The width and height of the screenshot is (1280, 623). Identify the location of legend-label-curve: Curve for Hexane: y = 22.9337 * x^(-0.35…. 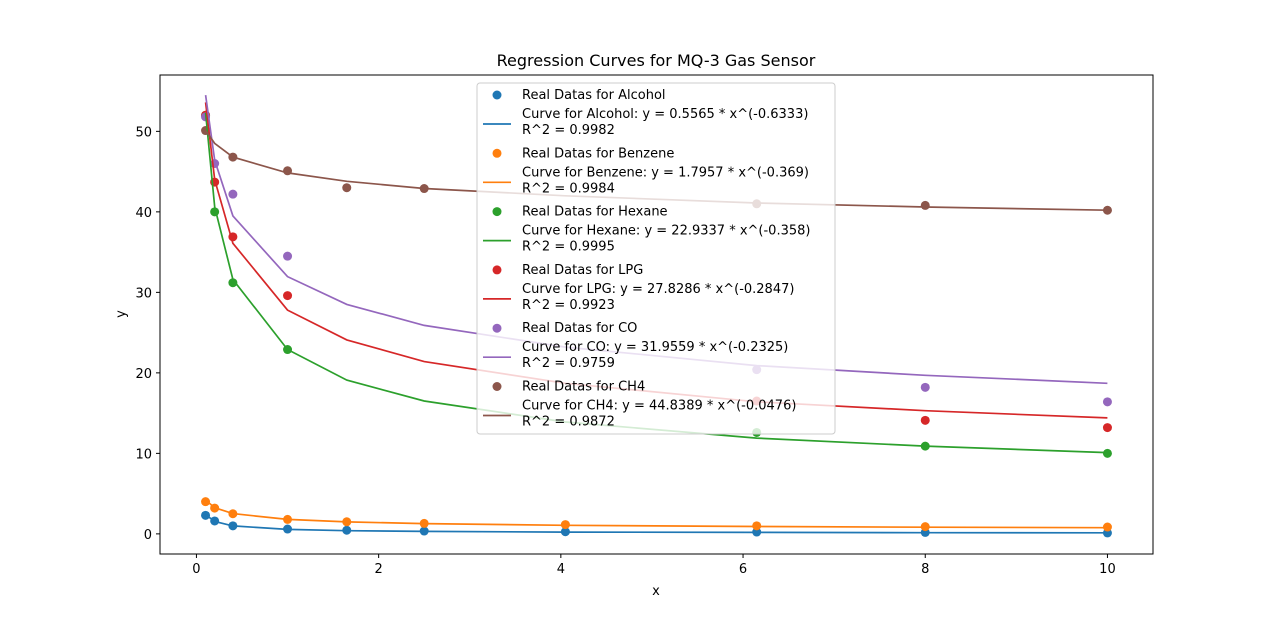
(666, 231).